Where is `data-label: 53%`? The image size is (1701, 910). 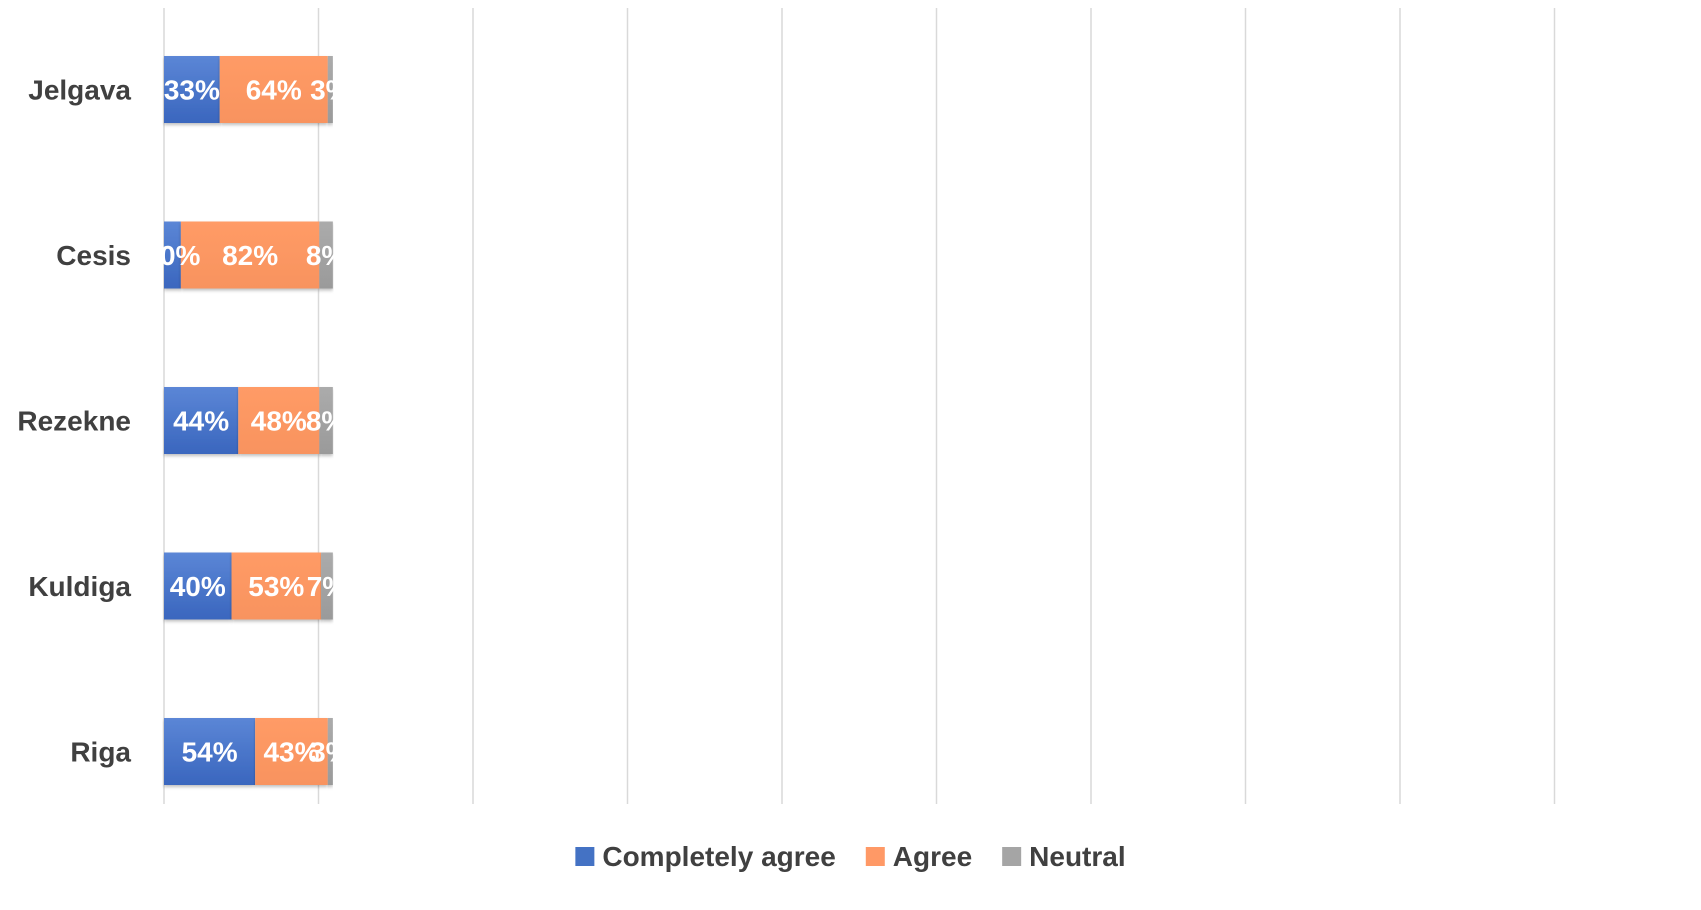 data-label: 53% is located at coordinates (276, 586).